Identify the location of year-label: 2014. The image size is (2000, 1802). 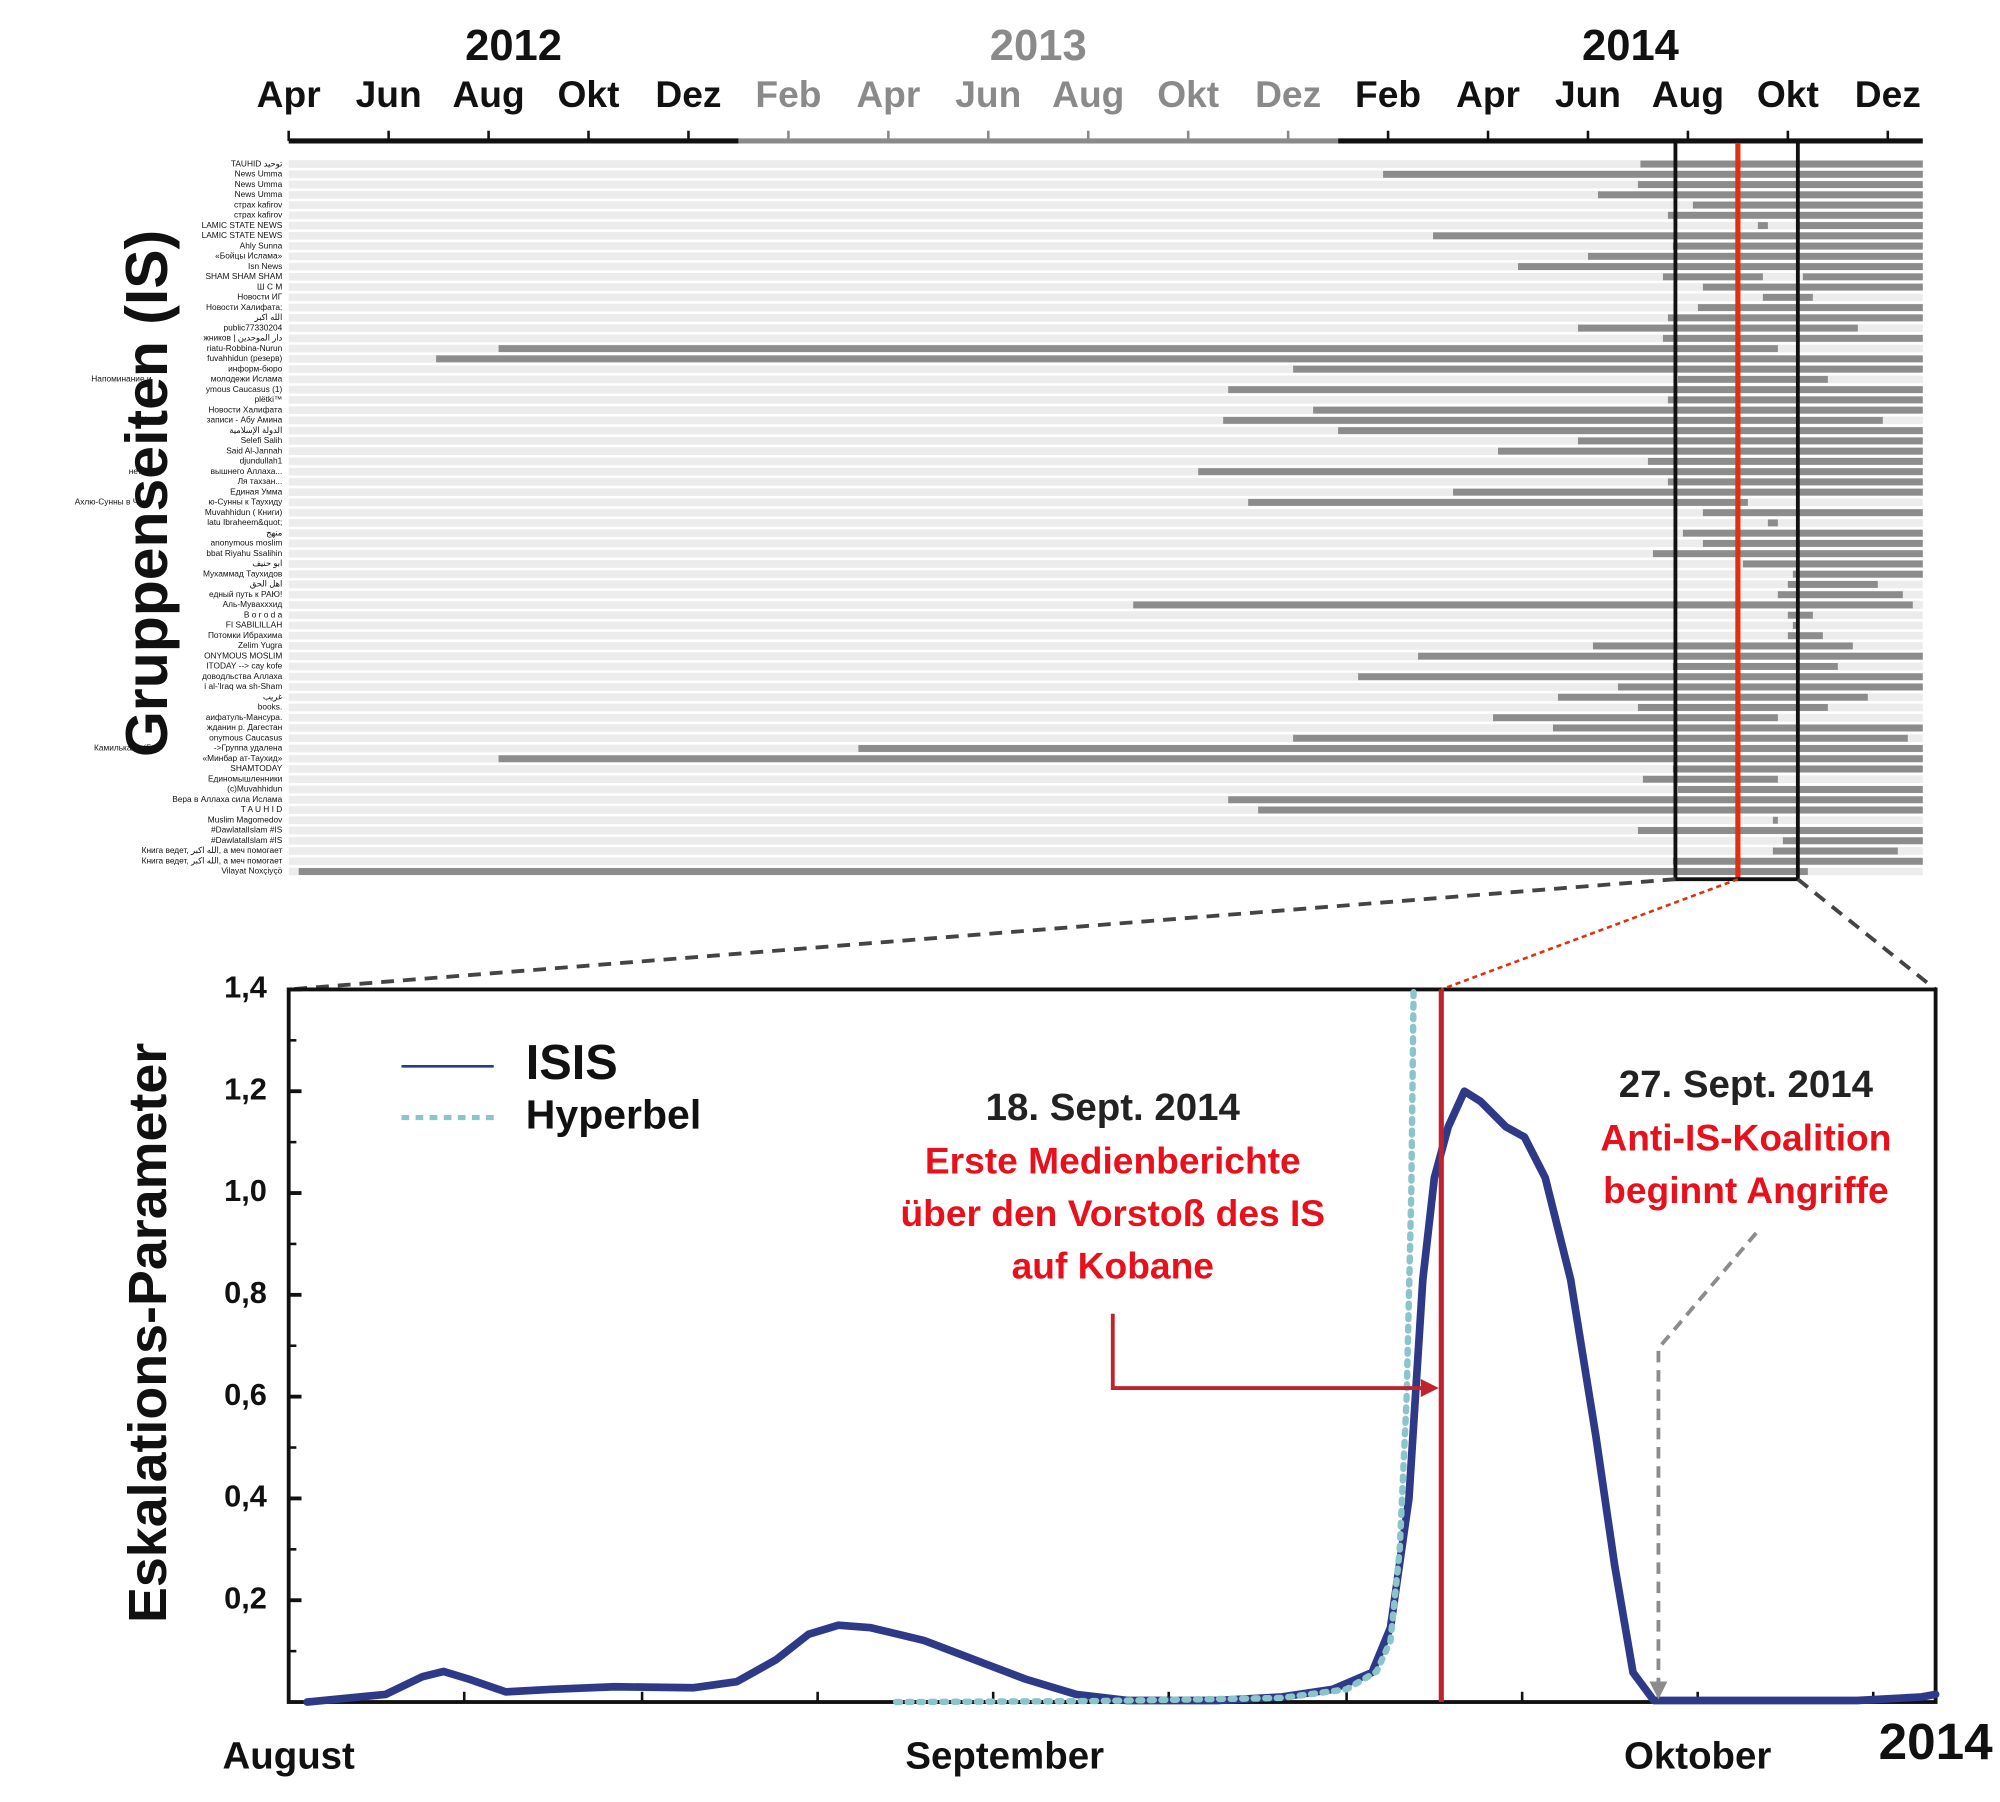
(1630, 46).